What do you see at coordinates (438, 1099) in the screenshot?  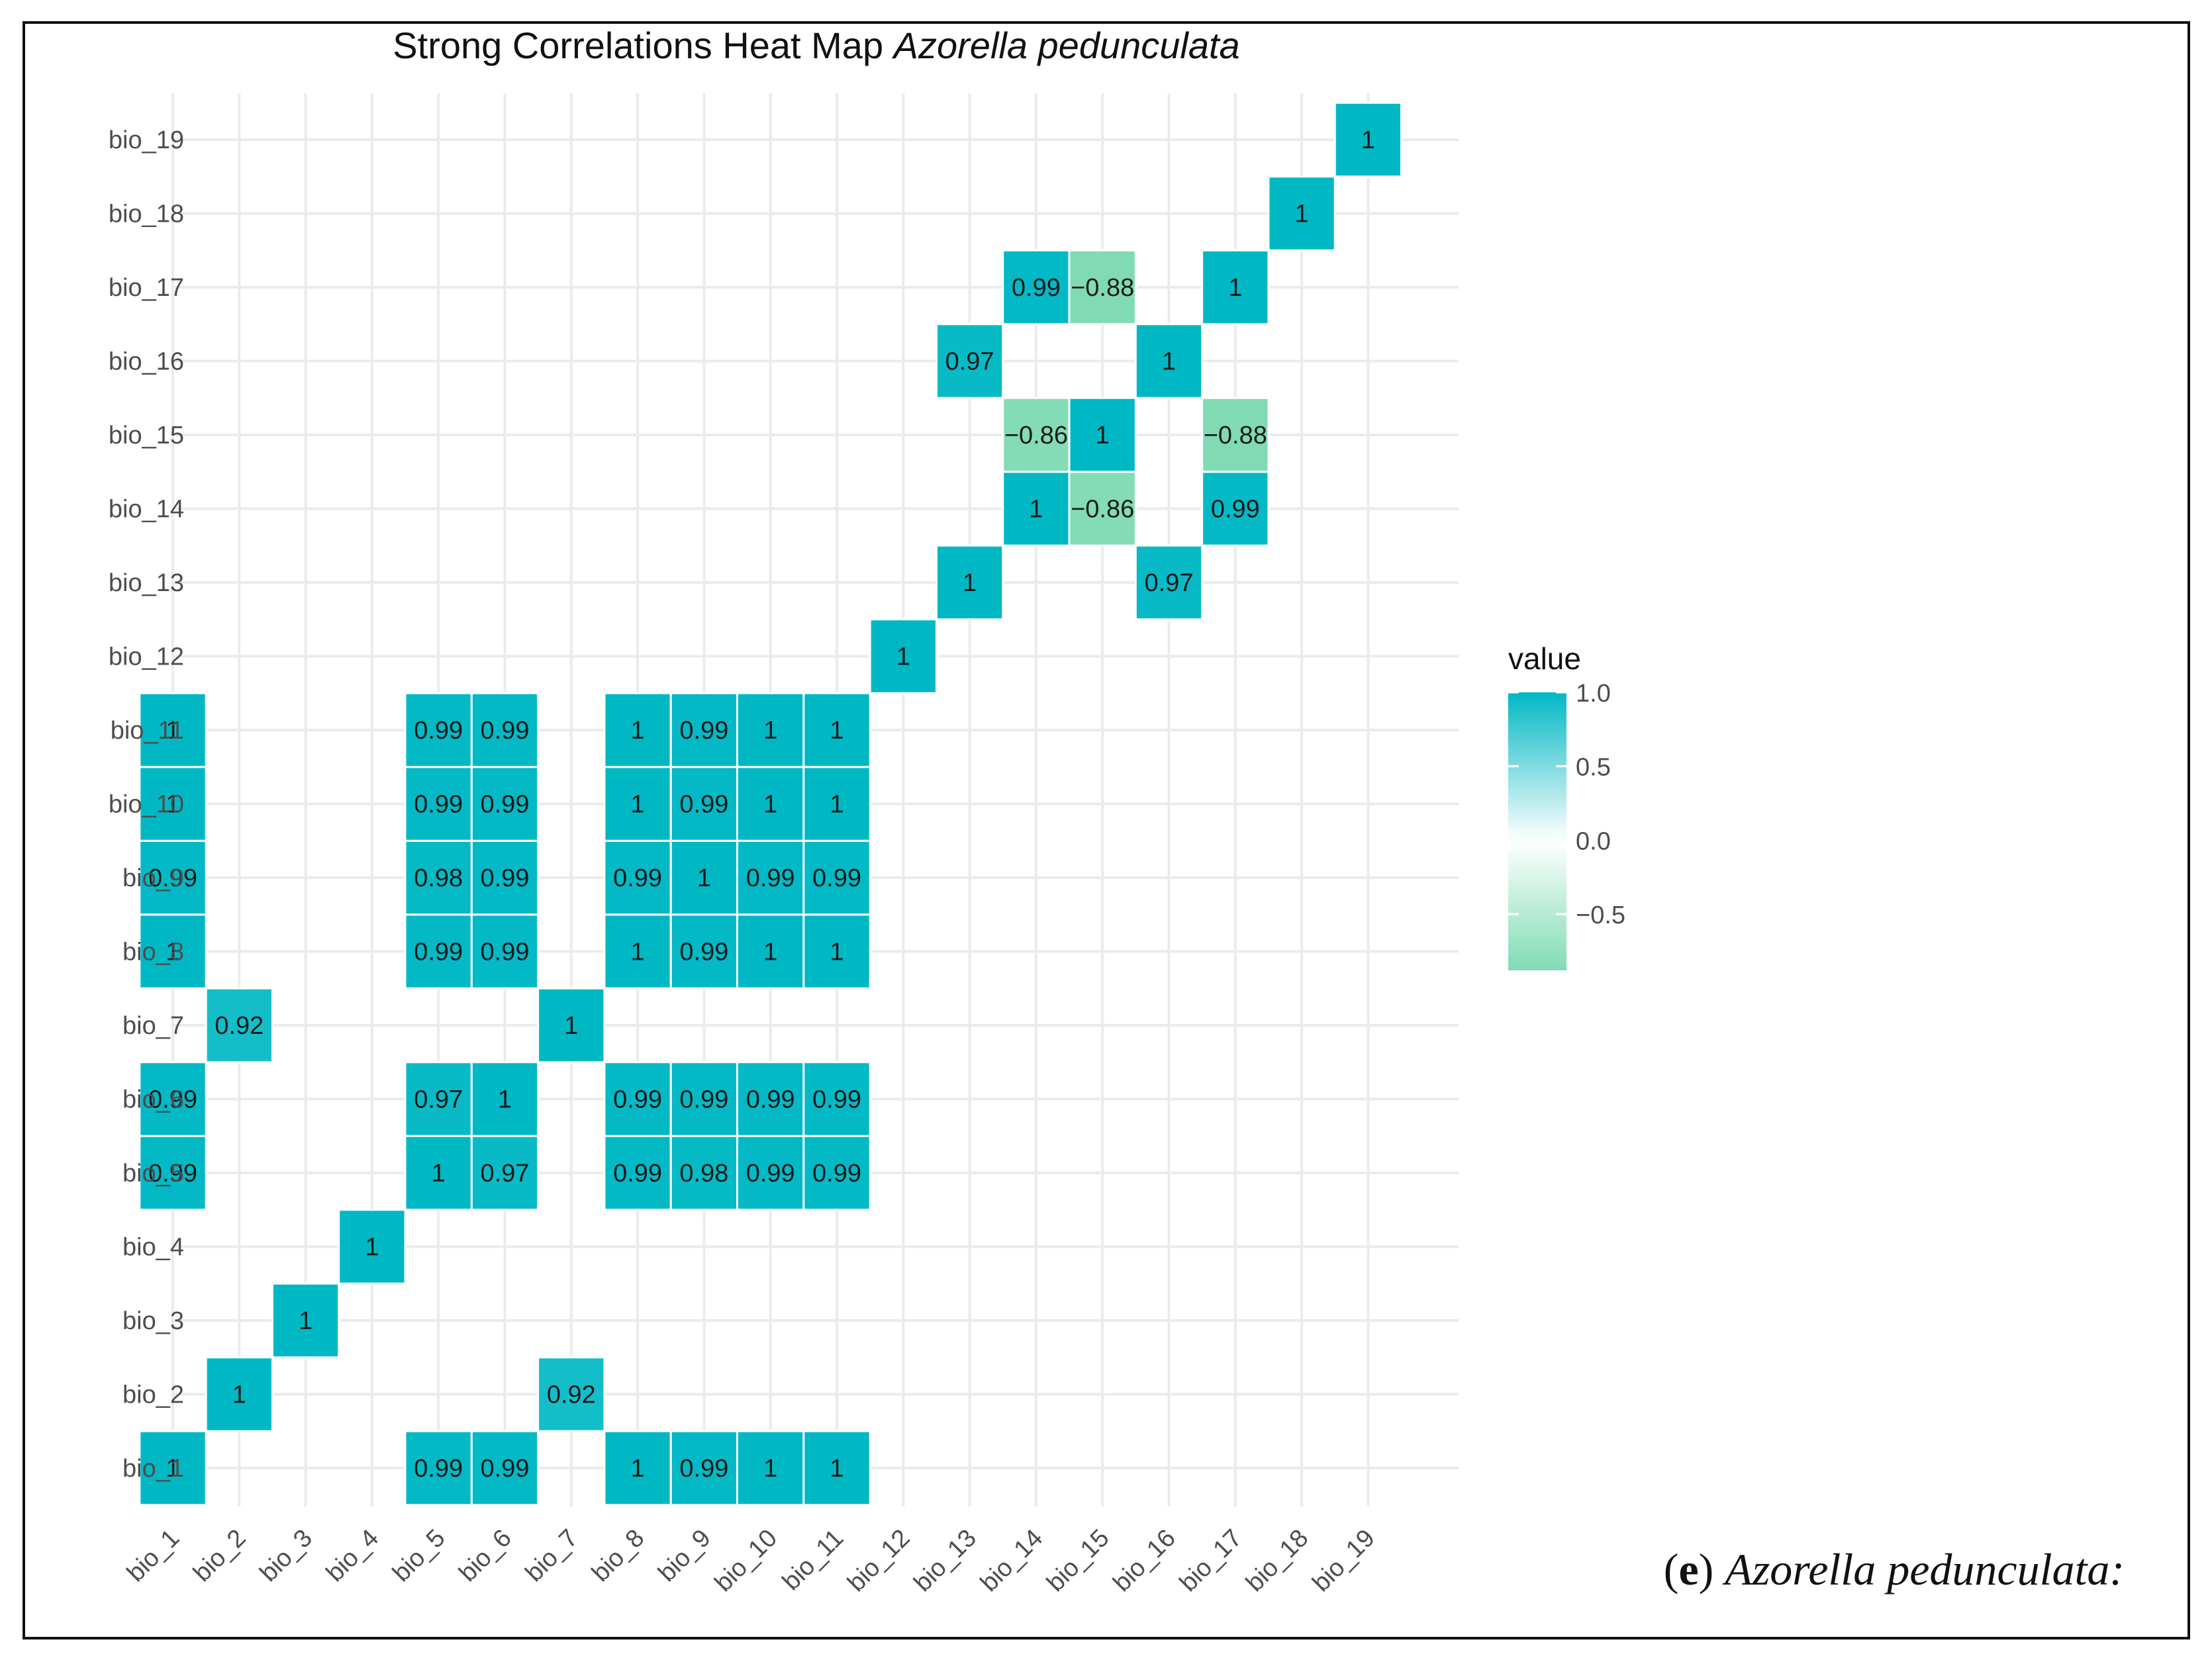 I see `heatmap-cell: 0.97` at bounding box center [438, 1099].